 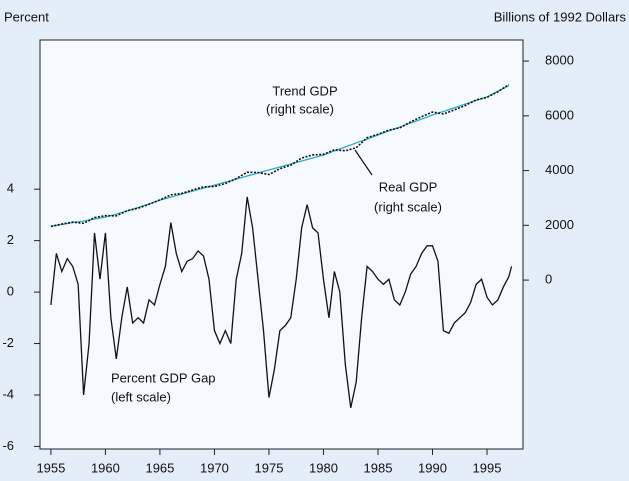 What do you see at coordinates (10, 239) in the screenshot?
I see `y-tick-label: 2` at bounding box center [10, 239].